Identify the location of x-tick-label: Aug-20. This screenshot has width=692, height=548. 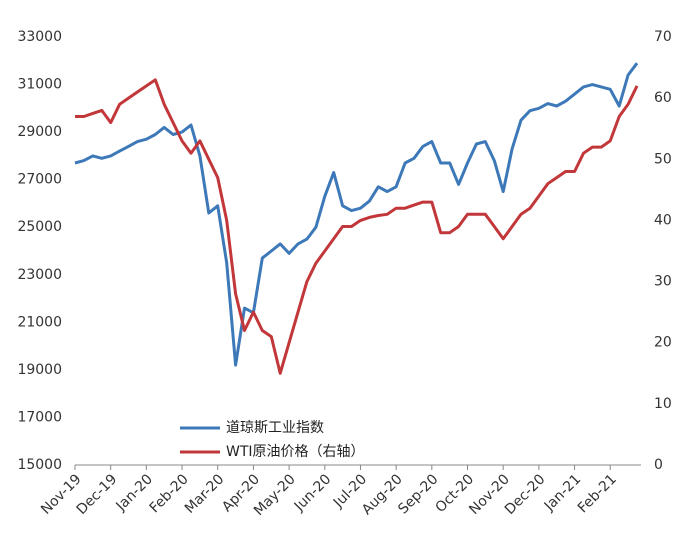
(382, 494).